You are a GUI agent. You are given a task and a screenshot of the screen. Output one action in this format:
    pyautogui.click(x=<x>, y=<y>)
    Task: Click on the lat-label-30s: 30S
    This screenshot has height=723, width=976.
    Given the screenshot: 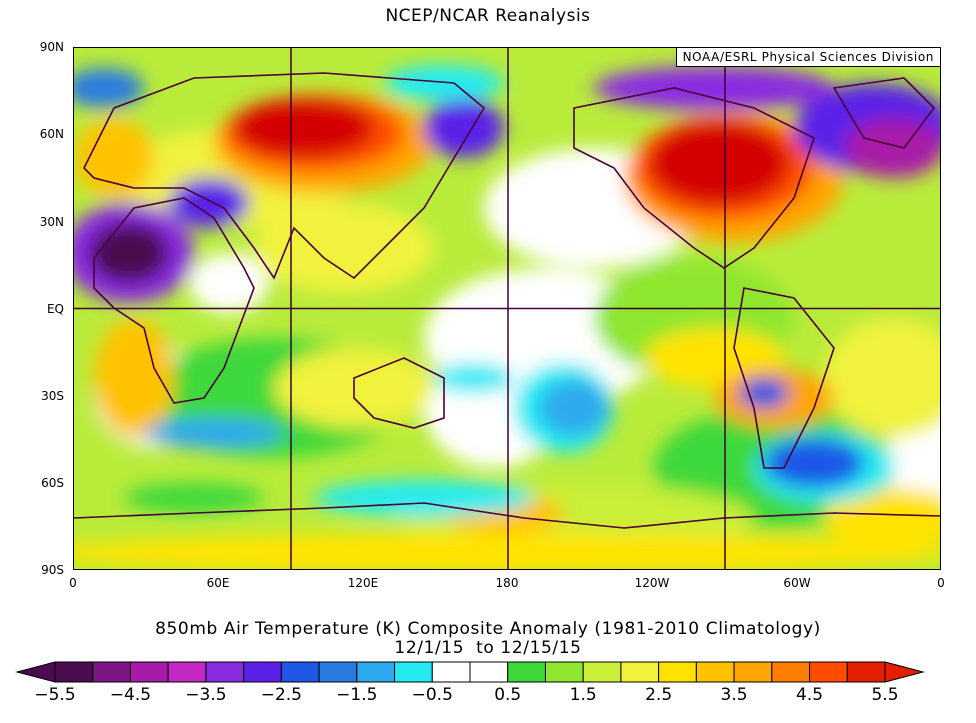 What is the action you would take?
    pyautogui.click(x=52, y=396)
    